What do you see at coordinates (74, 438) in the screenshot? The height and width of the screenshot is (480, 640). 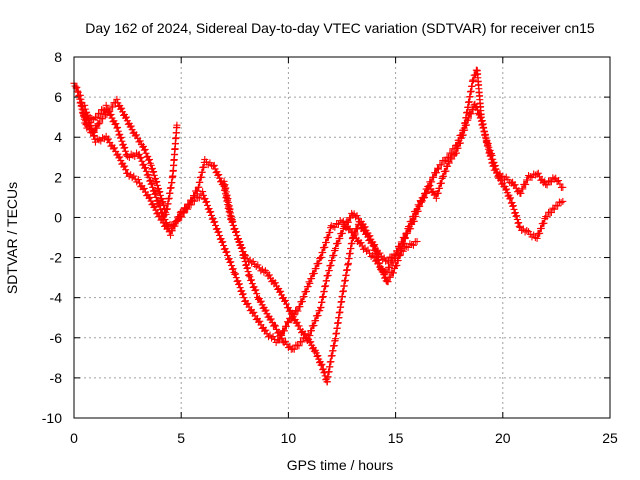 I see `x-tick-label: 0` at bounding box center [74, 438].